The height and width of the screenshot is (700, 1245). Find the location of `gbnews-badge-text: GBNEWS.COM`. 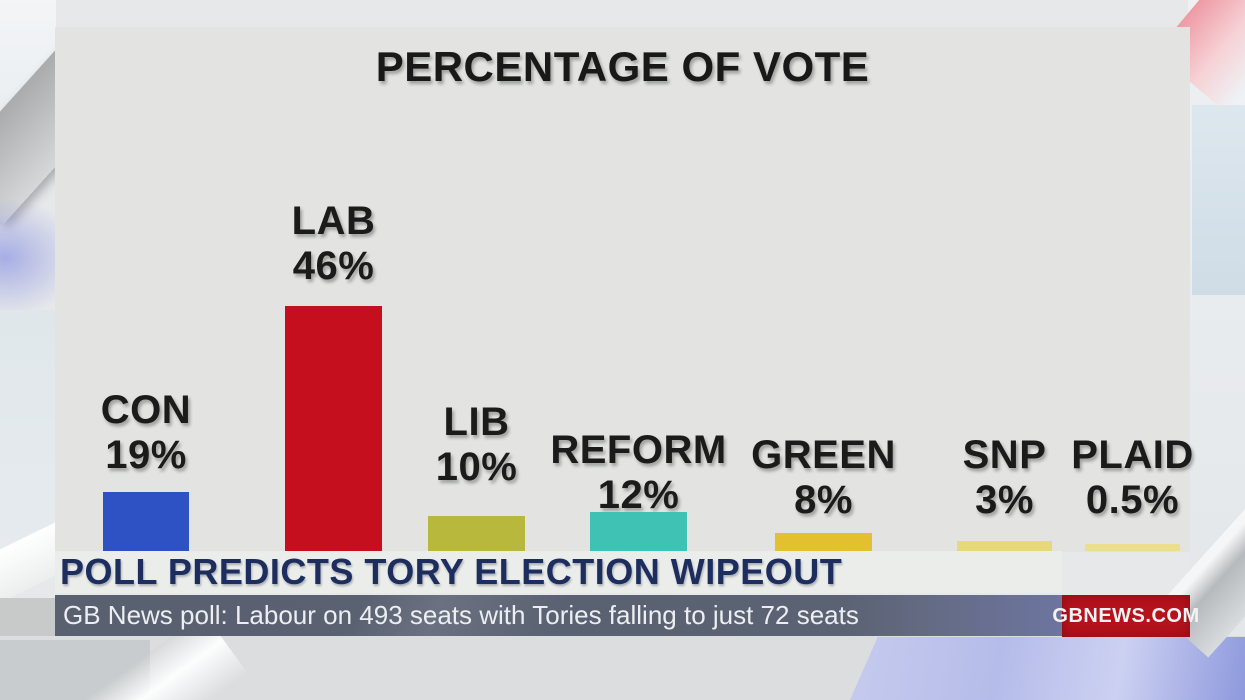

gbnews-badge-text: GBNEWS.COM is located at coordinates (1126, 615).